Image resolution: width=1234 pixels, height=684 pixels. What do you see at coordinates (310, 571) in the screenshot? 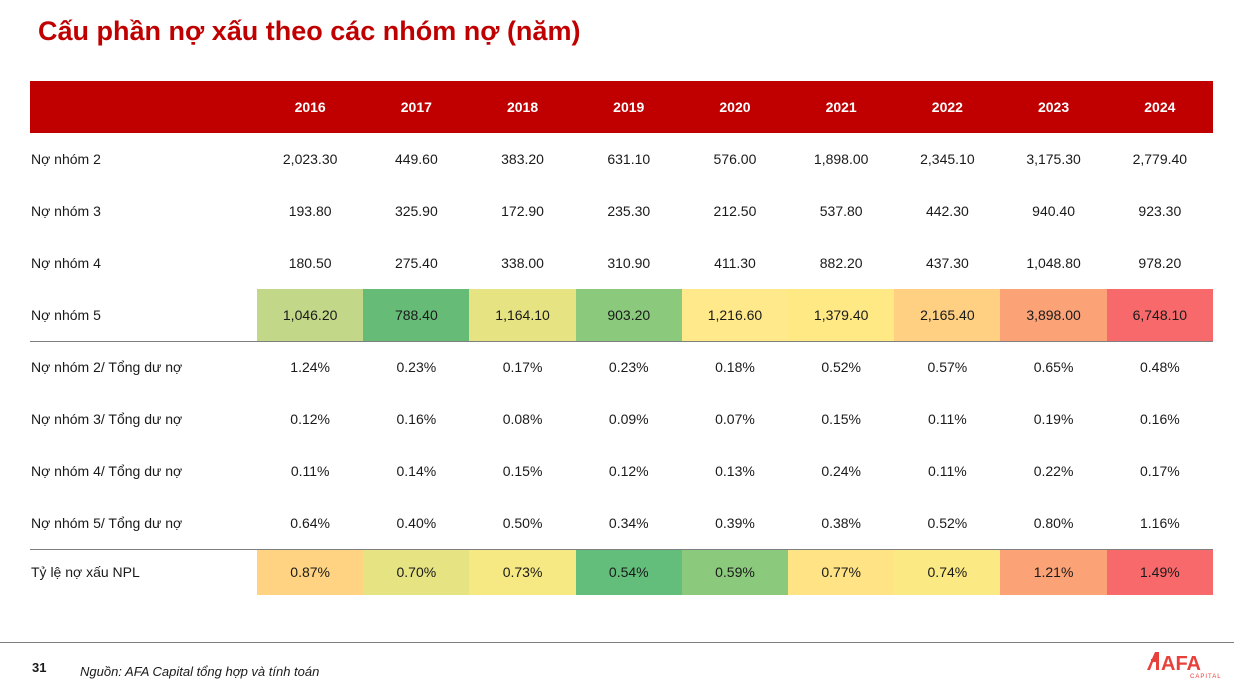
I see `table-cell: 0.87%` at bounding box center [310, 571].